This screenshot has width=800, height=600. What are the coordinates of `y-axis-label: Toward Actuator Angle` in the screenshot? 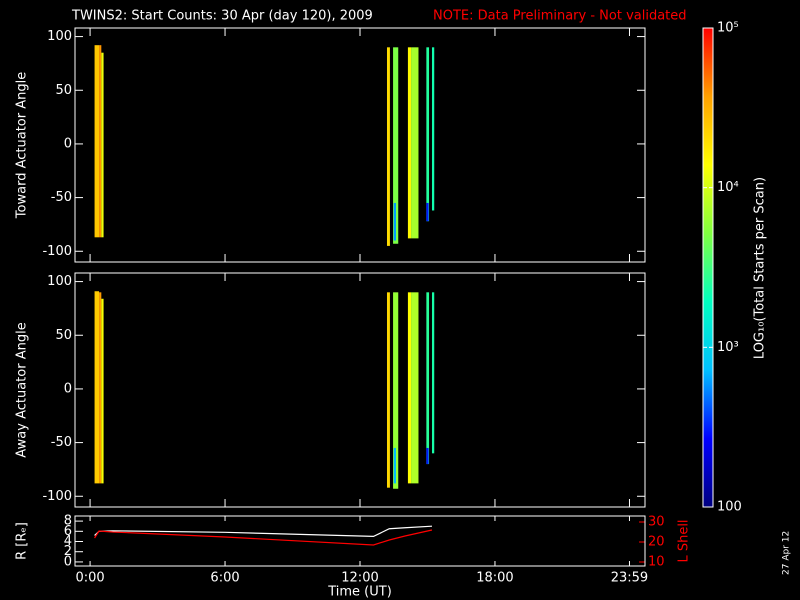 It's located at (22, 145).